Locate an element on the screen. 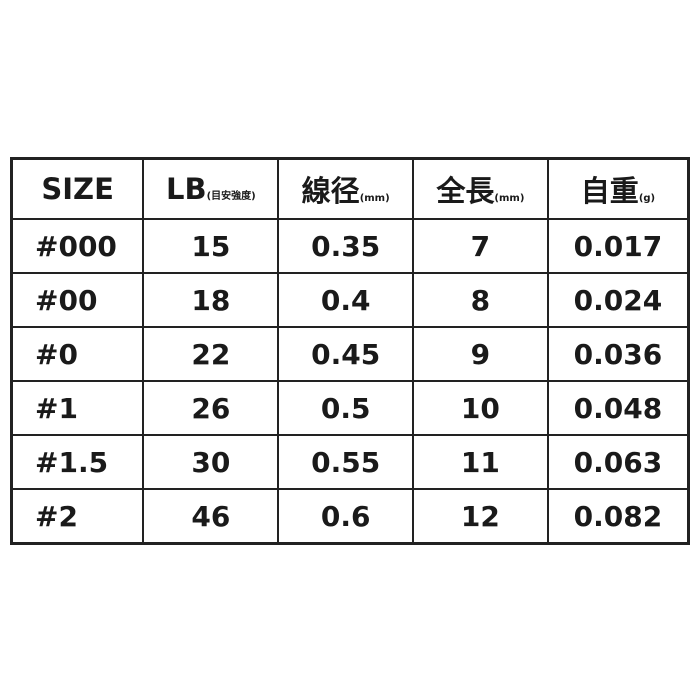  table-cell: 15 is located at coordinates (211, 246).